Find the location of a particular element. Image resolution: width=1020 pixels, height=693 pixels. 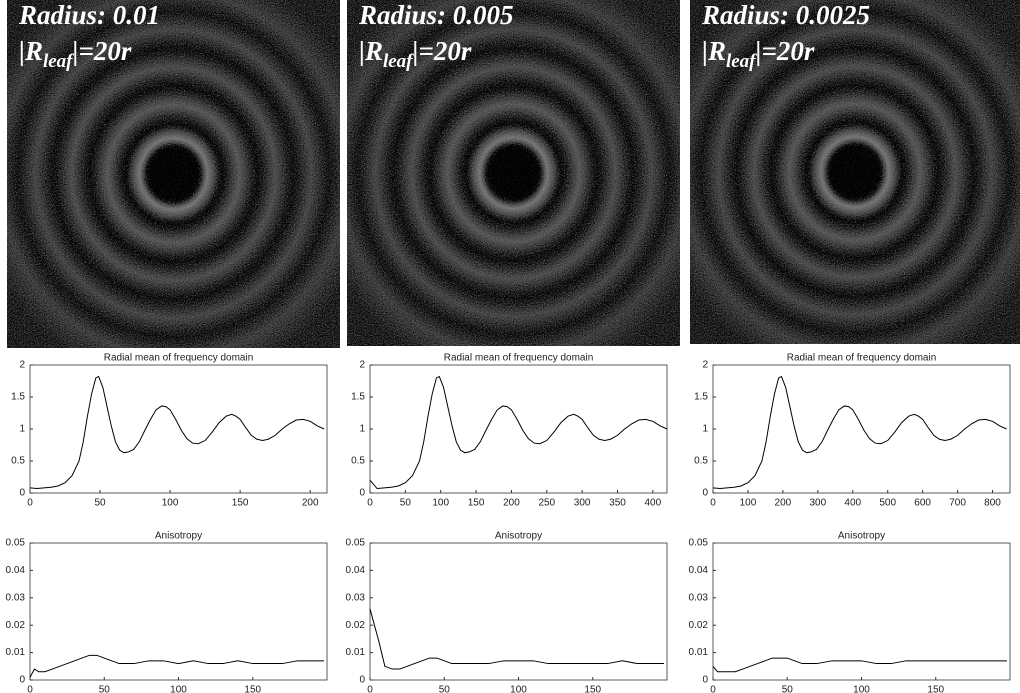

x-tick-label: 350 is located at coordinates (617, 503).